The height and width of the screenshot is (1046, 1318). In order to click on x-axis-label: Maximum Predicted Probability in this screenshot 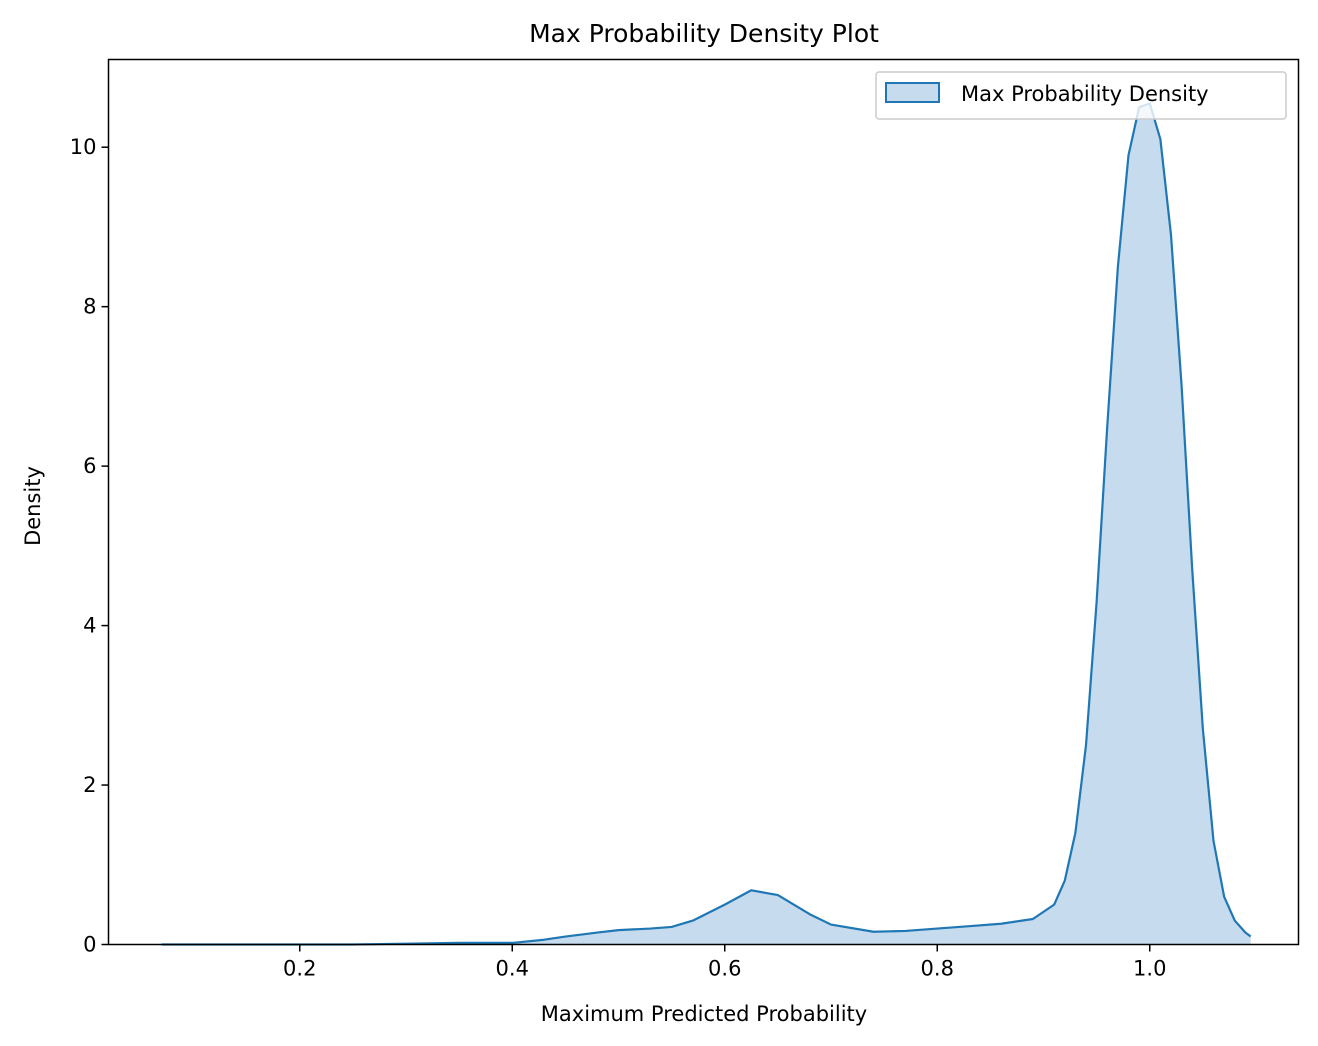, I will do `click(704, 1014)`.